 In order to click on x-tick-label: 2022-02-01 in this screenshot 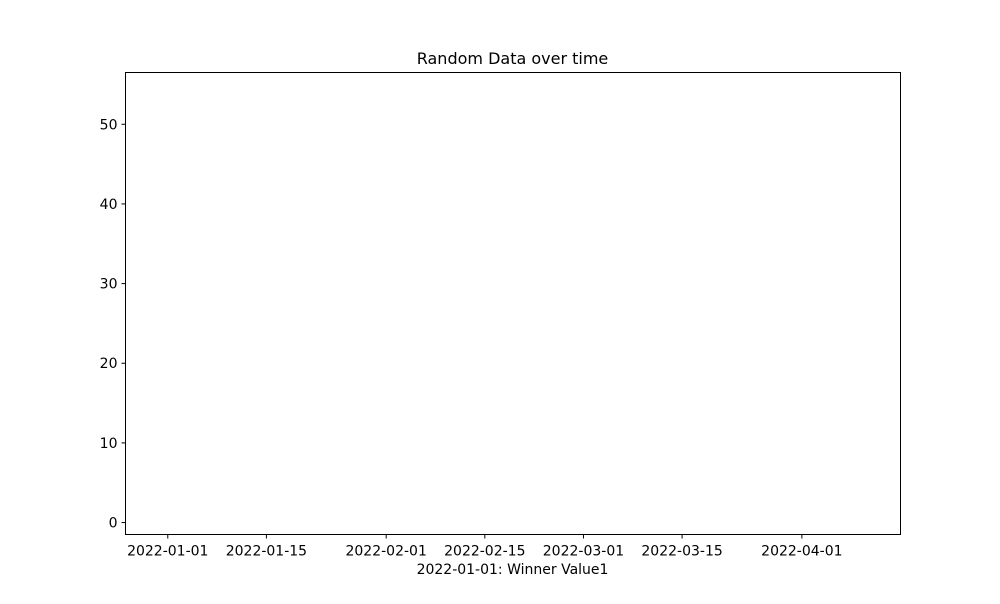, I will do `click(385, 552)`.